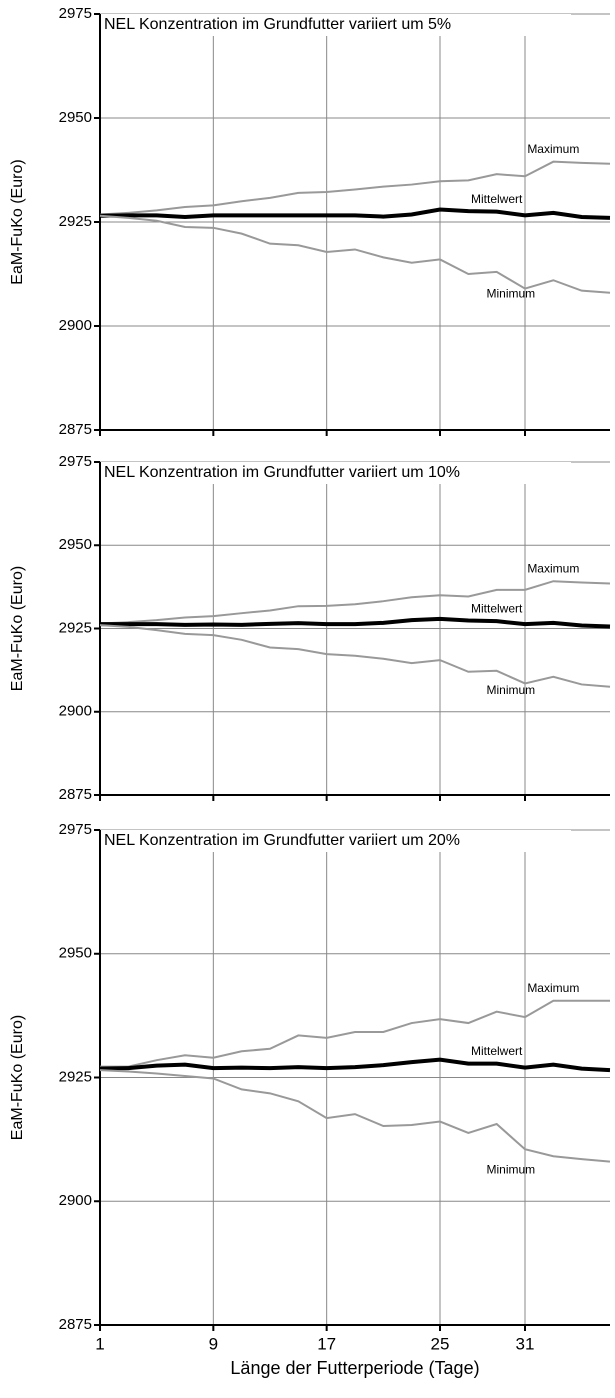 This screenshot has height=1398, width=615. Describe the element at coordinates (326, 1343) in the screenshot. I see `x-tick-label: 17` at that location.